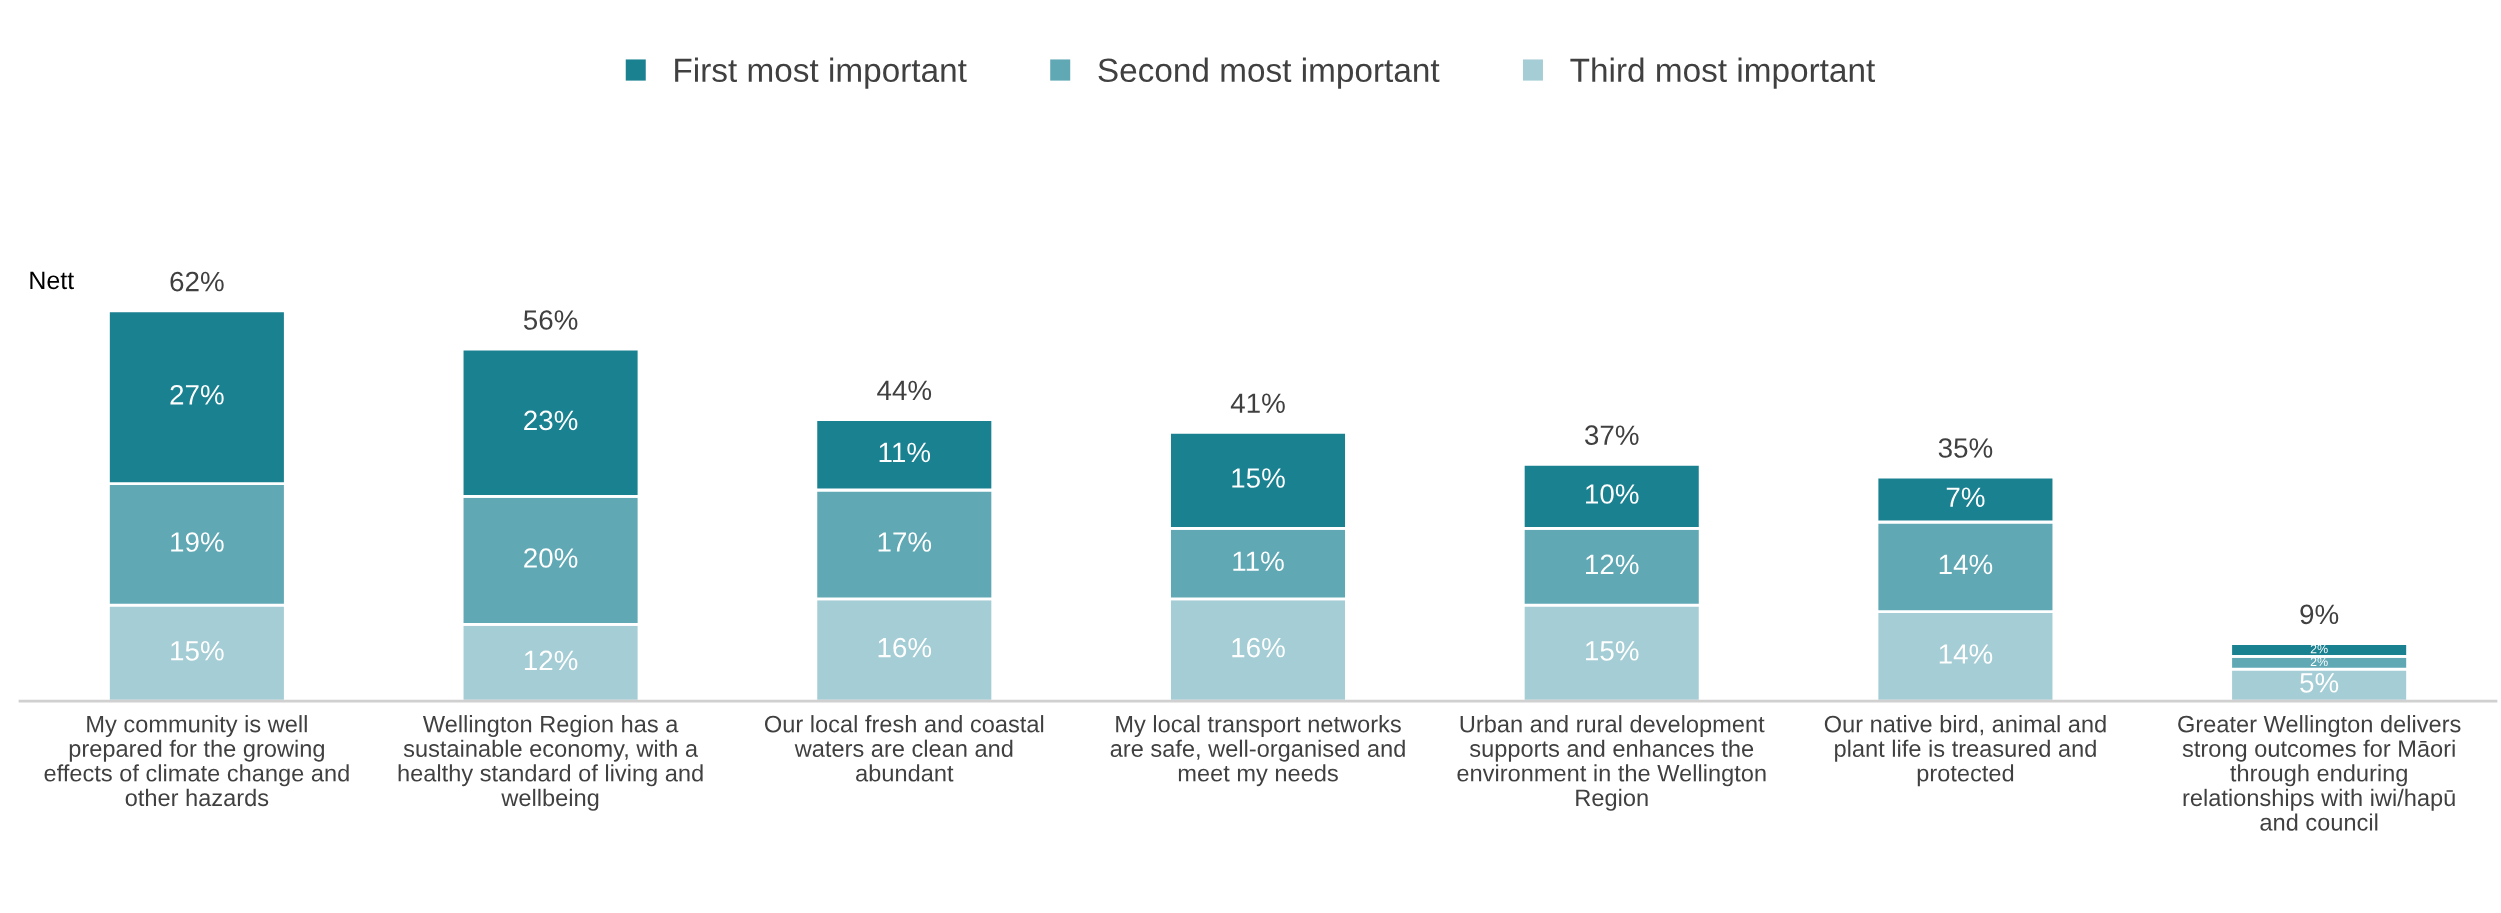  I want to click on x-tick-label: Our local fresh and coastal waters are clean and abundant, so click(904, 748).